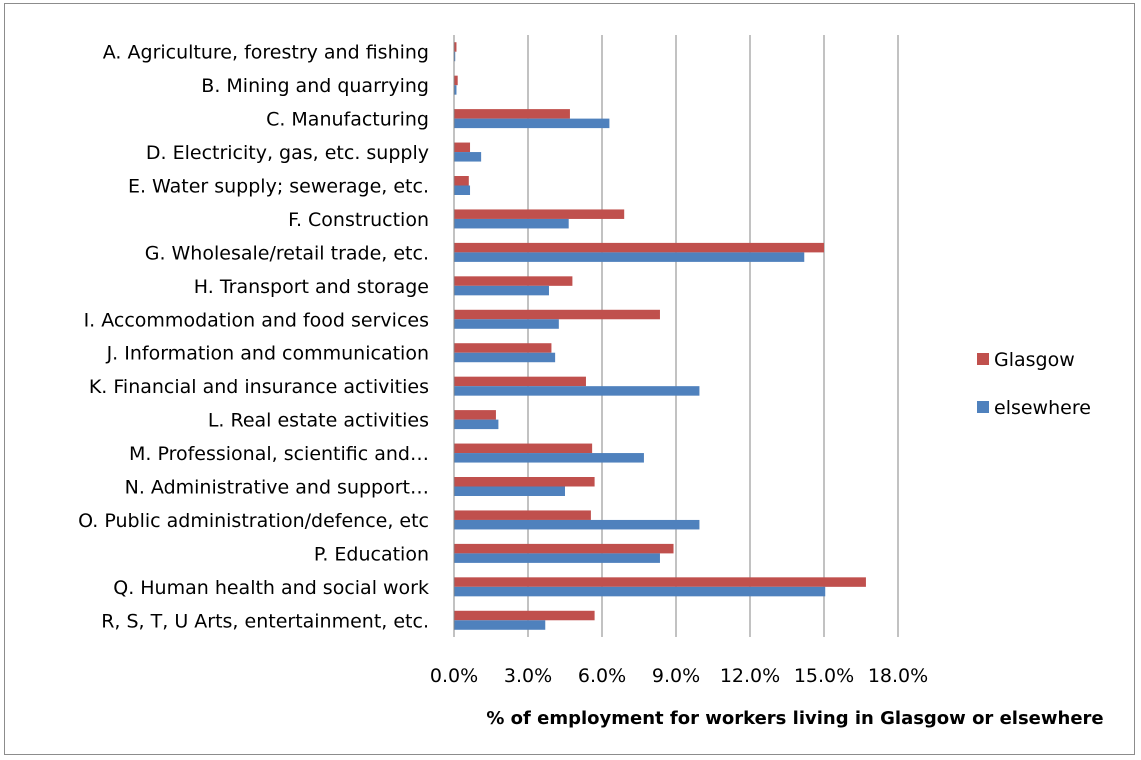 This screenshot has height=760, width=1141. I want to click on category-label: K. Financial and insurance activities, so click(259, 387).